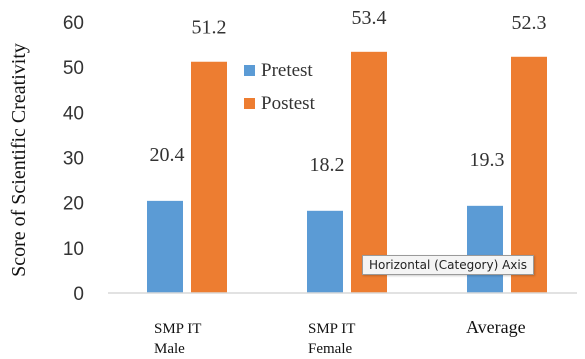  I want to click on y-axis-label: Score of Scientific Creativity, so click(19, 160).